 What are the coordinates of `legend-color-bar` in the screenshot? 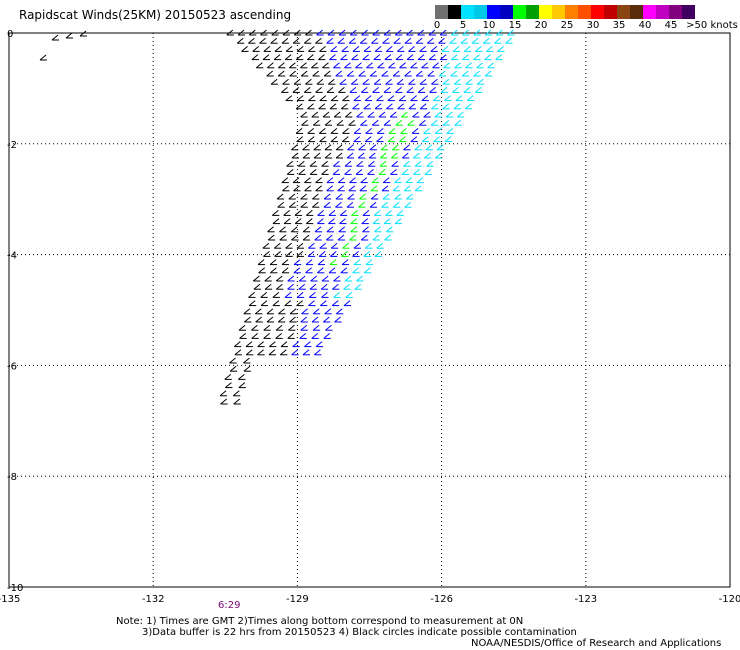 It's located at (585, 12).